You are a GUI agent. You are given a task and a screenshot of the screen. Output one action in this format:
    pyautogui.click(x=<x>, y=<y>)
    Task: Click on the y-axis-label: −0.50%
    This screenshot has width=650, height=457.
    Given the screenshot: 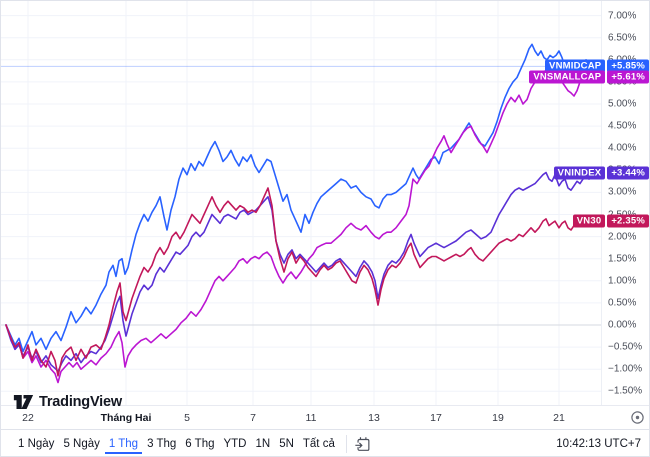 What is the action you would take?
    pyautogui.click(x=625, y=347)
    